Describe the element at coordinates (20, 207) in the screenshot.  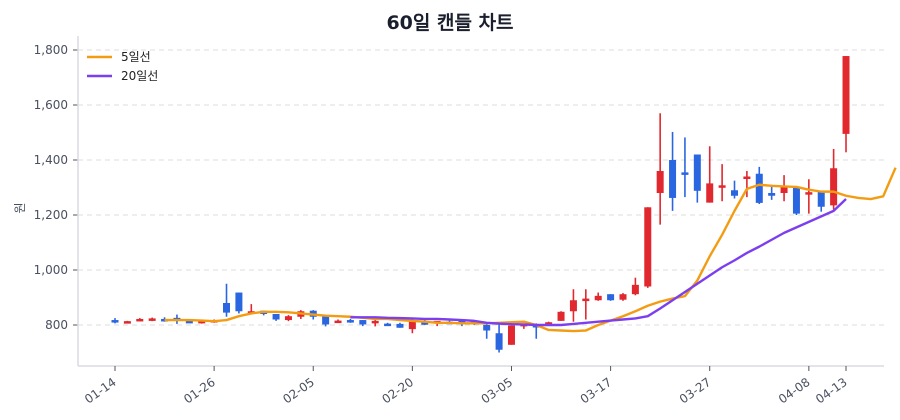
I see `y-axis-label: 원` at that location.